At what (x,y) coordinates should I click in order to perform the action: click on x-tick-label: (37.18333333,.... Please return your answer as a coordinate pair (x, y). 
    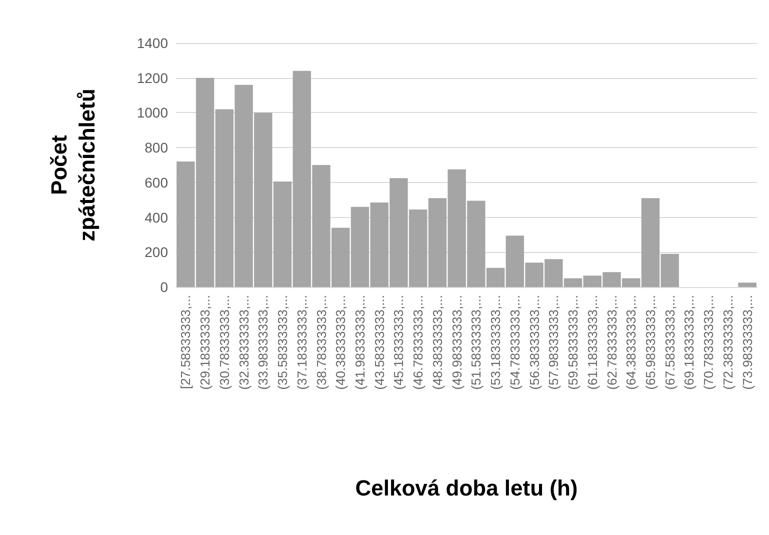
    Looking at the image, I should click on (302, 342).